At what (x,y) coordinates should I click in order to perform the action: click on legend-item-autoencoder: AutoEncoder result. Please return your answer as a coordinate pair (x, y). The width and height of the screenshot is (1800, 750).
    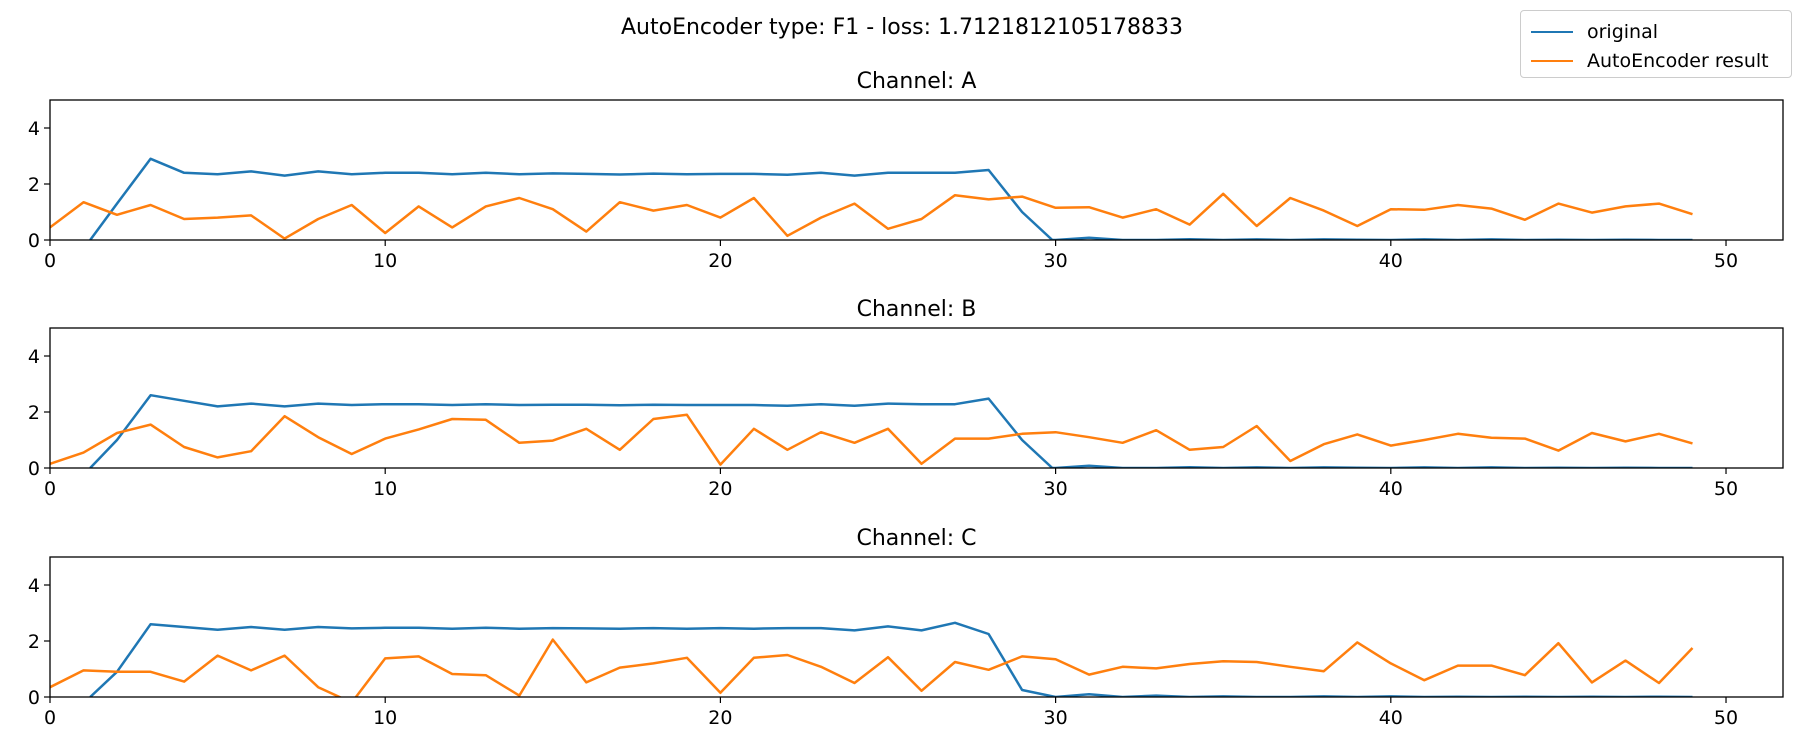
    Looking at the image, I should click on (1650, 61).